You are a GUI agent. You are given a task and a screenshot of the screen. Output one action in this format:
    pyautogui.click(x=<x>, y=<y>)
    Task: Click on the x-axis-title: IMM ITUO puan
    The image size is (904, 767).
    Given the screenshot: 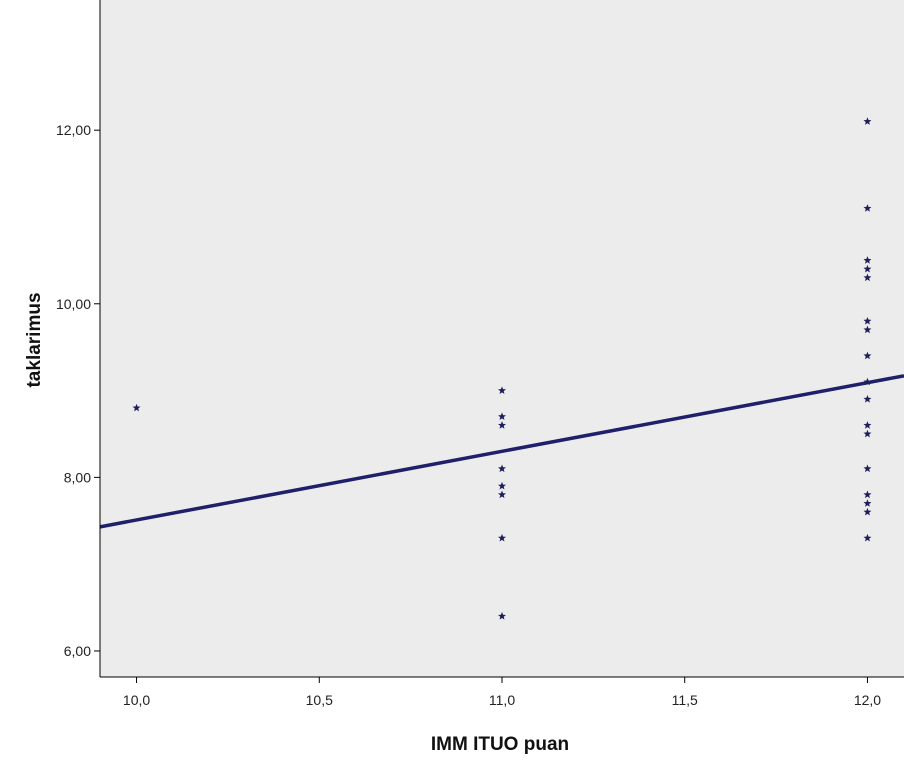 What is the action you would take?
    pyautogui.click(x=500, y=744)
    